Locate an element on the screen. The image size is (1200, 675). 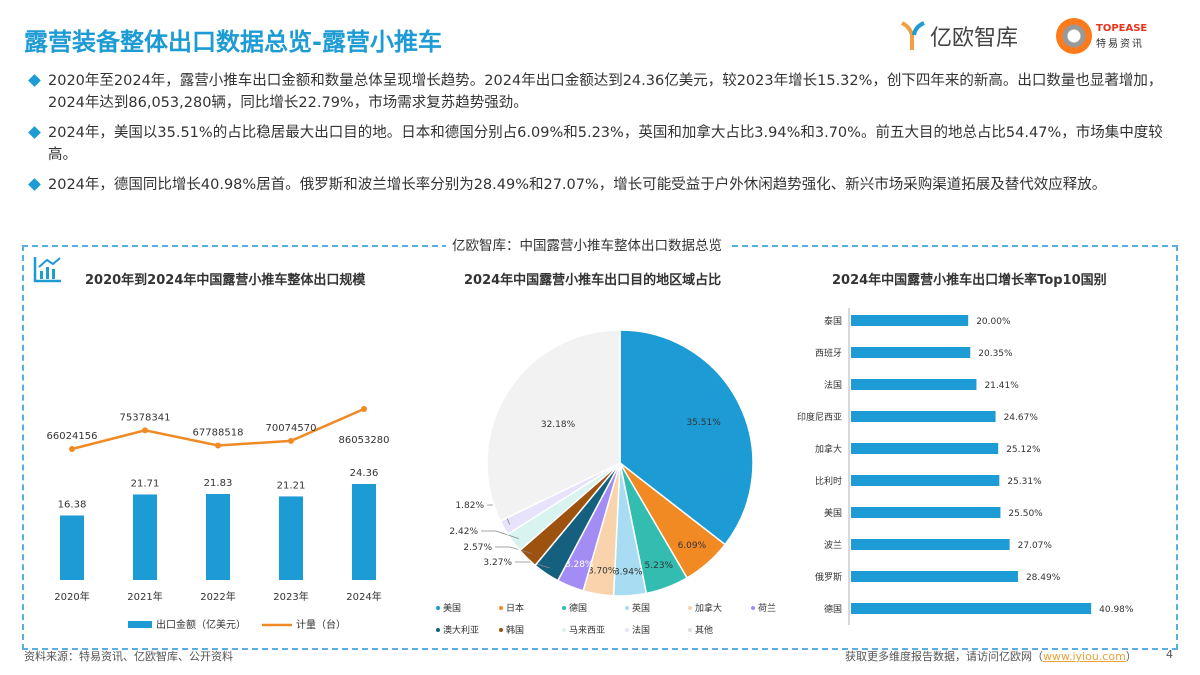
bar-value-label: 21.41% is located at coordinates (1001, 386).